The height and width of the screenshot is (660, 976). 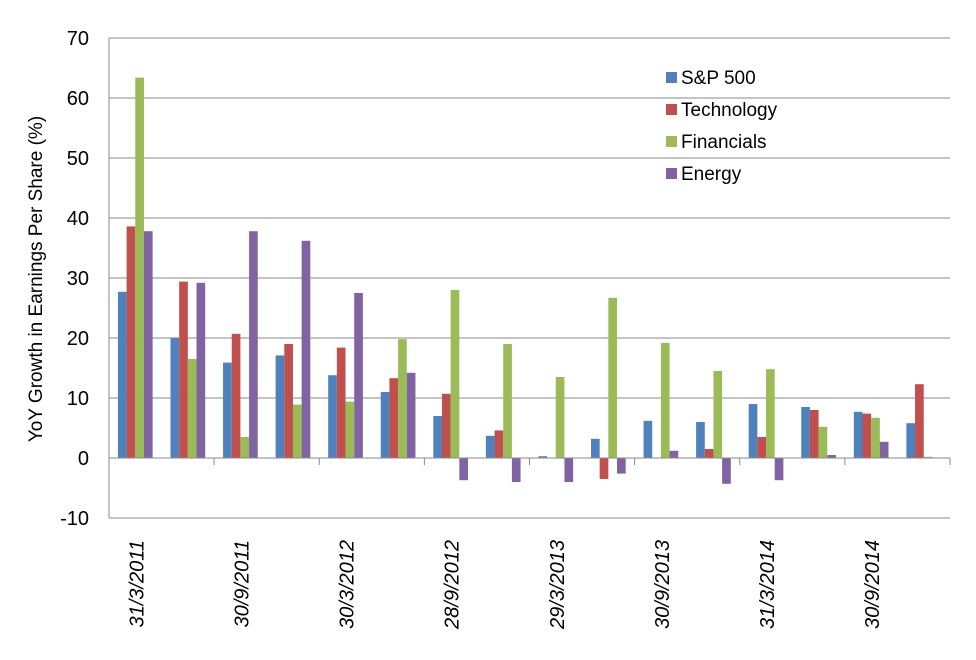 What do you see at coordinates (724, 142) in the screenshot?
I see `legend-label: Financials` at bounding box center [724, 142].